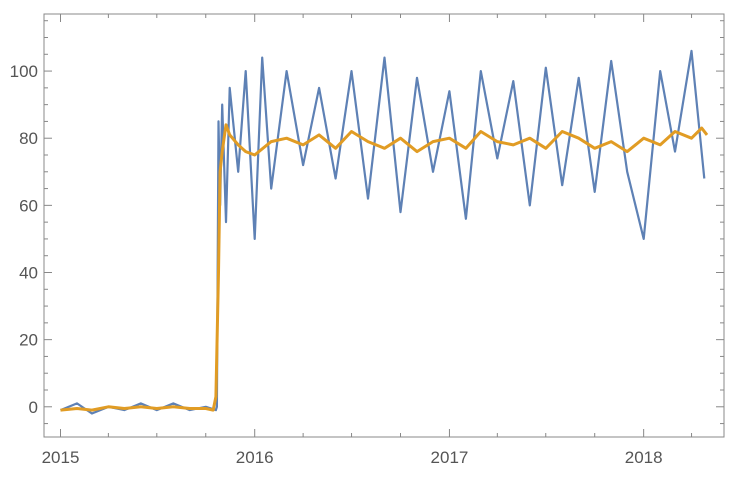  What do you see at coordinates (644, 457) in the screenshot?
I see `x-tick-label: 2018` at bounding box center [644, 457].